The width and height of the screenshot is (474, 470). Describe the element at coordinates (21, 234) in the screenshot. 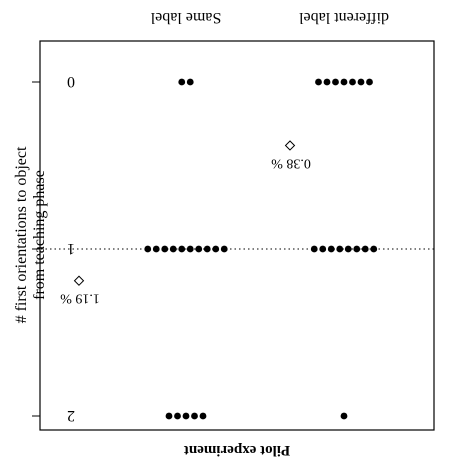

I see `y-axis-label-line-1: # first orientations to object` at that location.